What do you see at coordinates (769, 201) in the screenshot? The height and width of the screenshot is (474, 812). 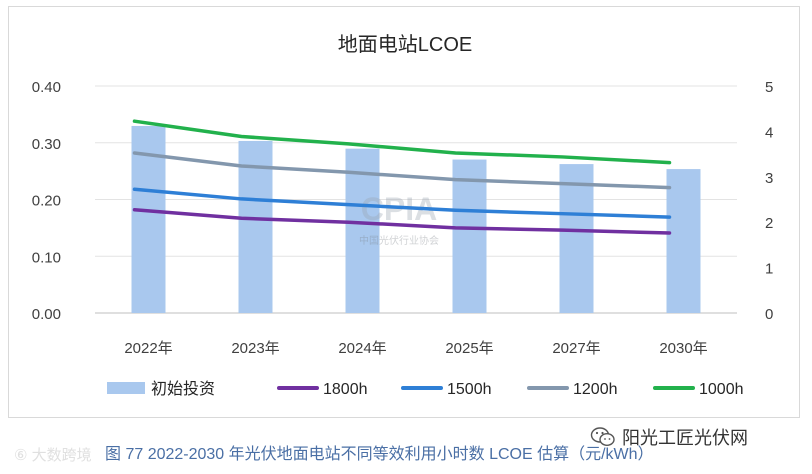 I see `y-axis-right: 0 1 2 3 4 5` at bounding box center [769, 201].